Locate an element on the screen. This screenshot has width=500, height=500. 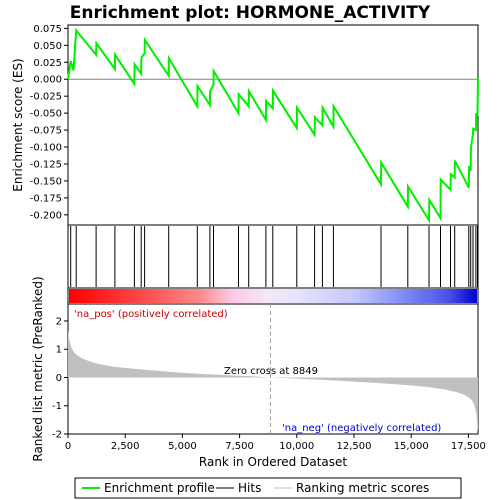
legend-frame is located at coordinates (268, 488).